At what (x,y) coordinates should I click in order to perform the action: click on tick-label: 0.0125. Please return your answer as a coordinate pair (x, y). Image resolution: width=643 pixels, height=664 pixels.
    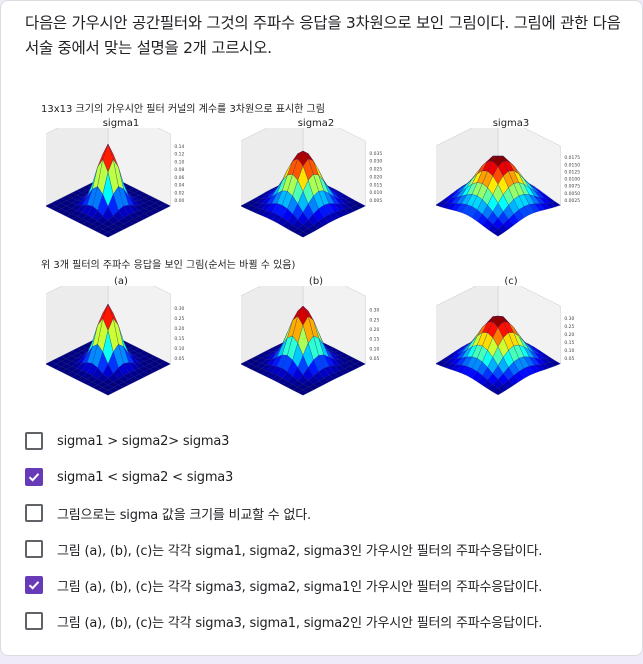
    Looking at the image, I should click on (572, 172).